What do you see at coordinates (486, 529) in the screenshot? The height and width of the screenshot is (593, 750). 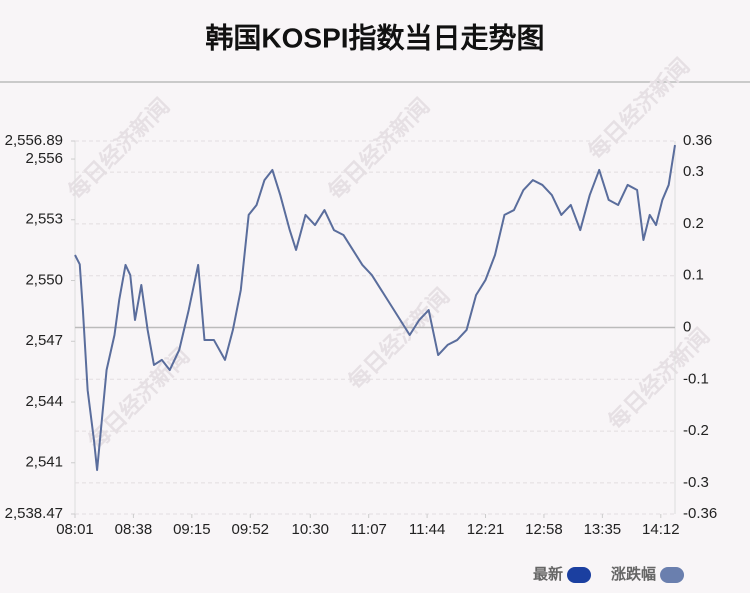 I see `x-tick-label: 12:21` at bounding box center [486, 529].